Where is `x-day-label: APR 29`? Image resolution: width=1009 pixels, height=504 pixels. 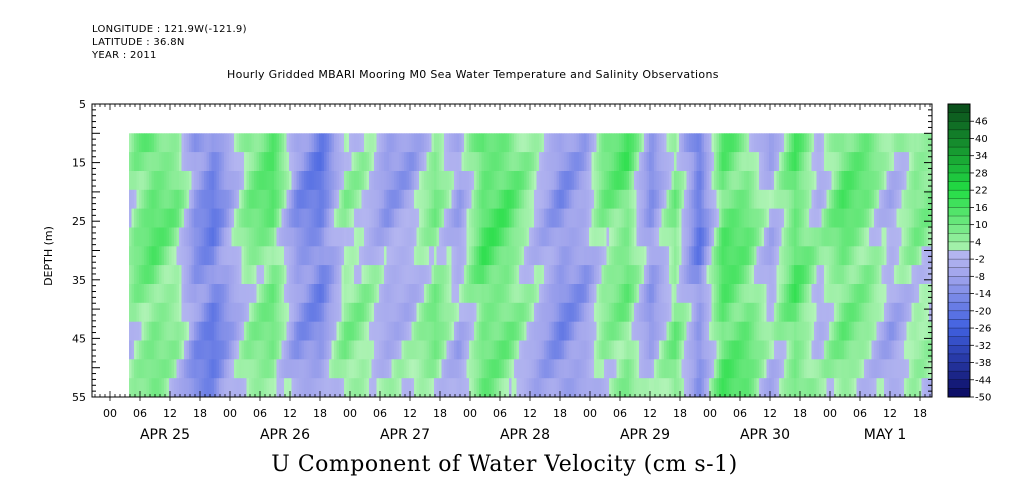 x-day-label: APR 29 is located at coordinates (645, 435).